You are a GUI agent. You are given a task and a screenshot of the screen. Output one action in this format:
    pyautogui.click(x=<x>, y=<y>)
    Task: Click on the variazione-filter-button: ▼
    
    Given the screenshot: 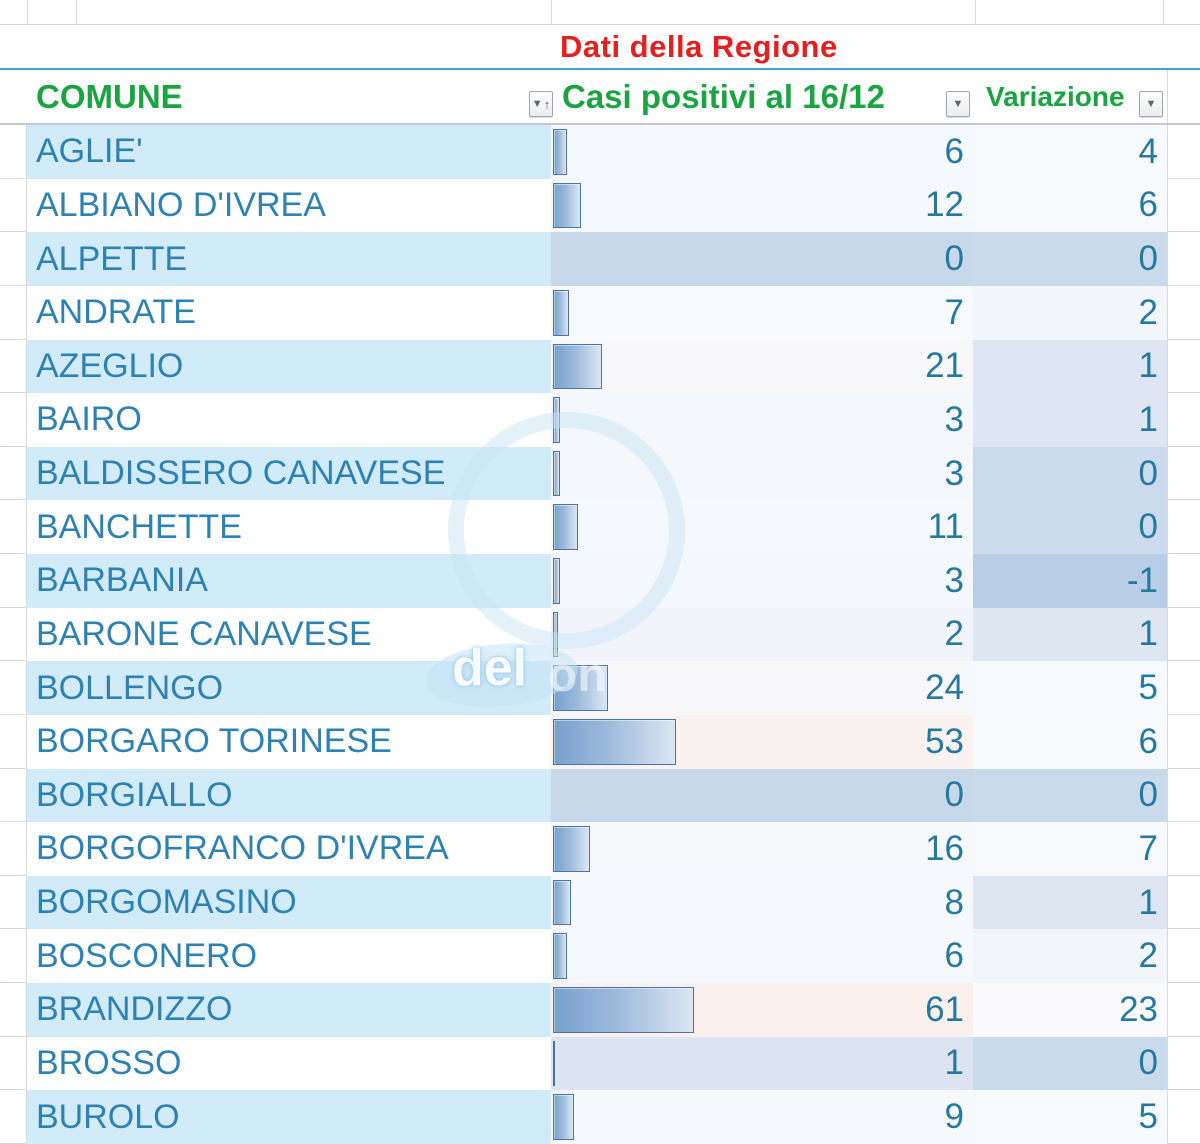 What is the action you would take?
    pyautogui.click(x=1151, y=104)
    